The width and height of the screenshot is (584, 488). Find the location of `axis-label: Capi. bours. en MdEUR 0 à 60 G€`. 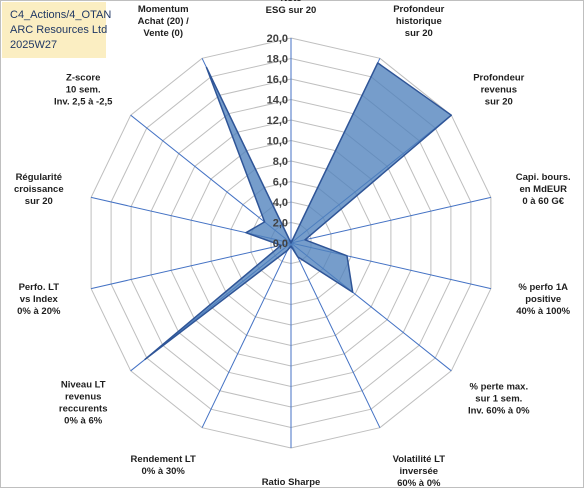

axis-label: Capi. bours. en MdEUR 0 à 60 G€ is located at coordinates (543, 189).